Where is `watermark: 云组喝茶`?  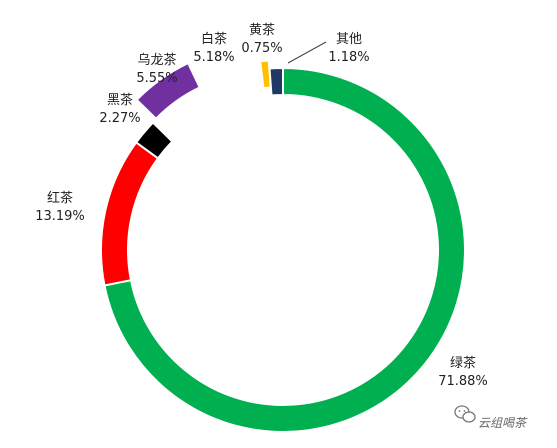 watermark: 云组喝茶 is located at coordinates (491, 417).